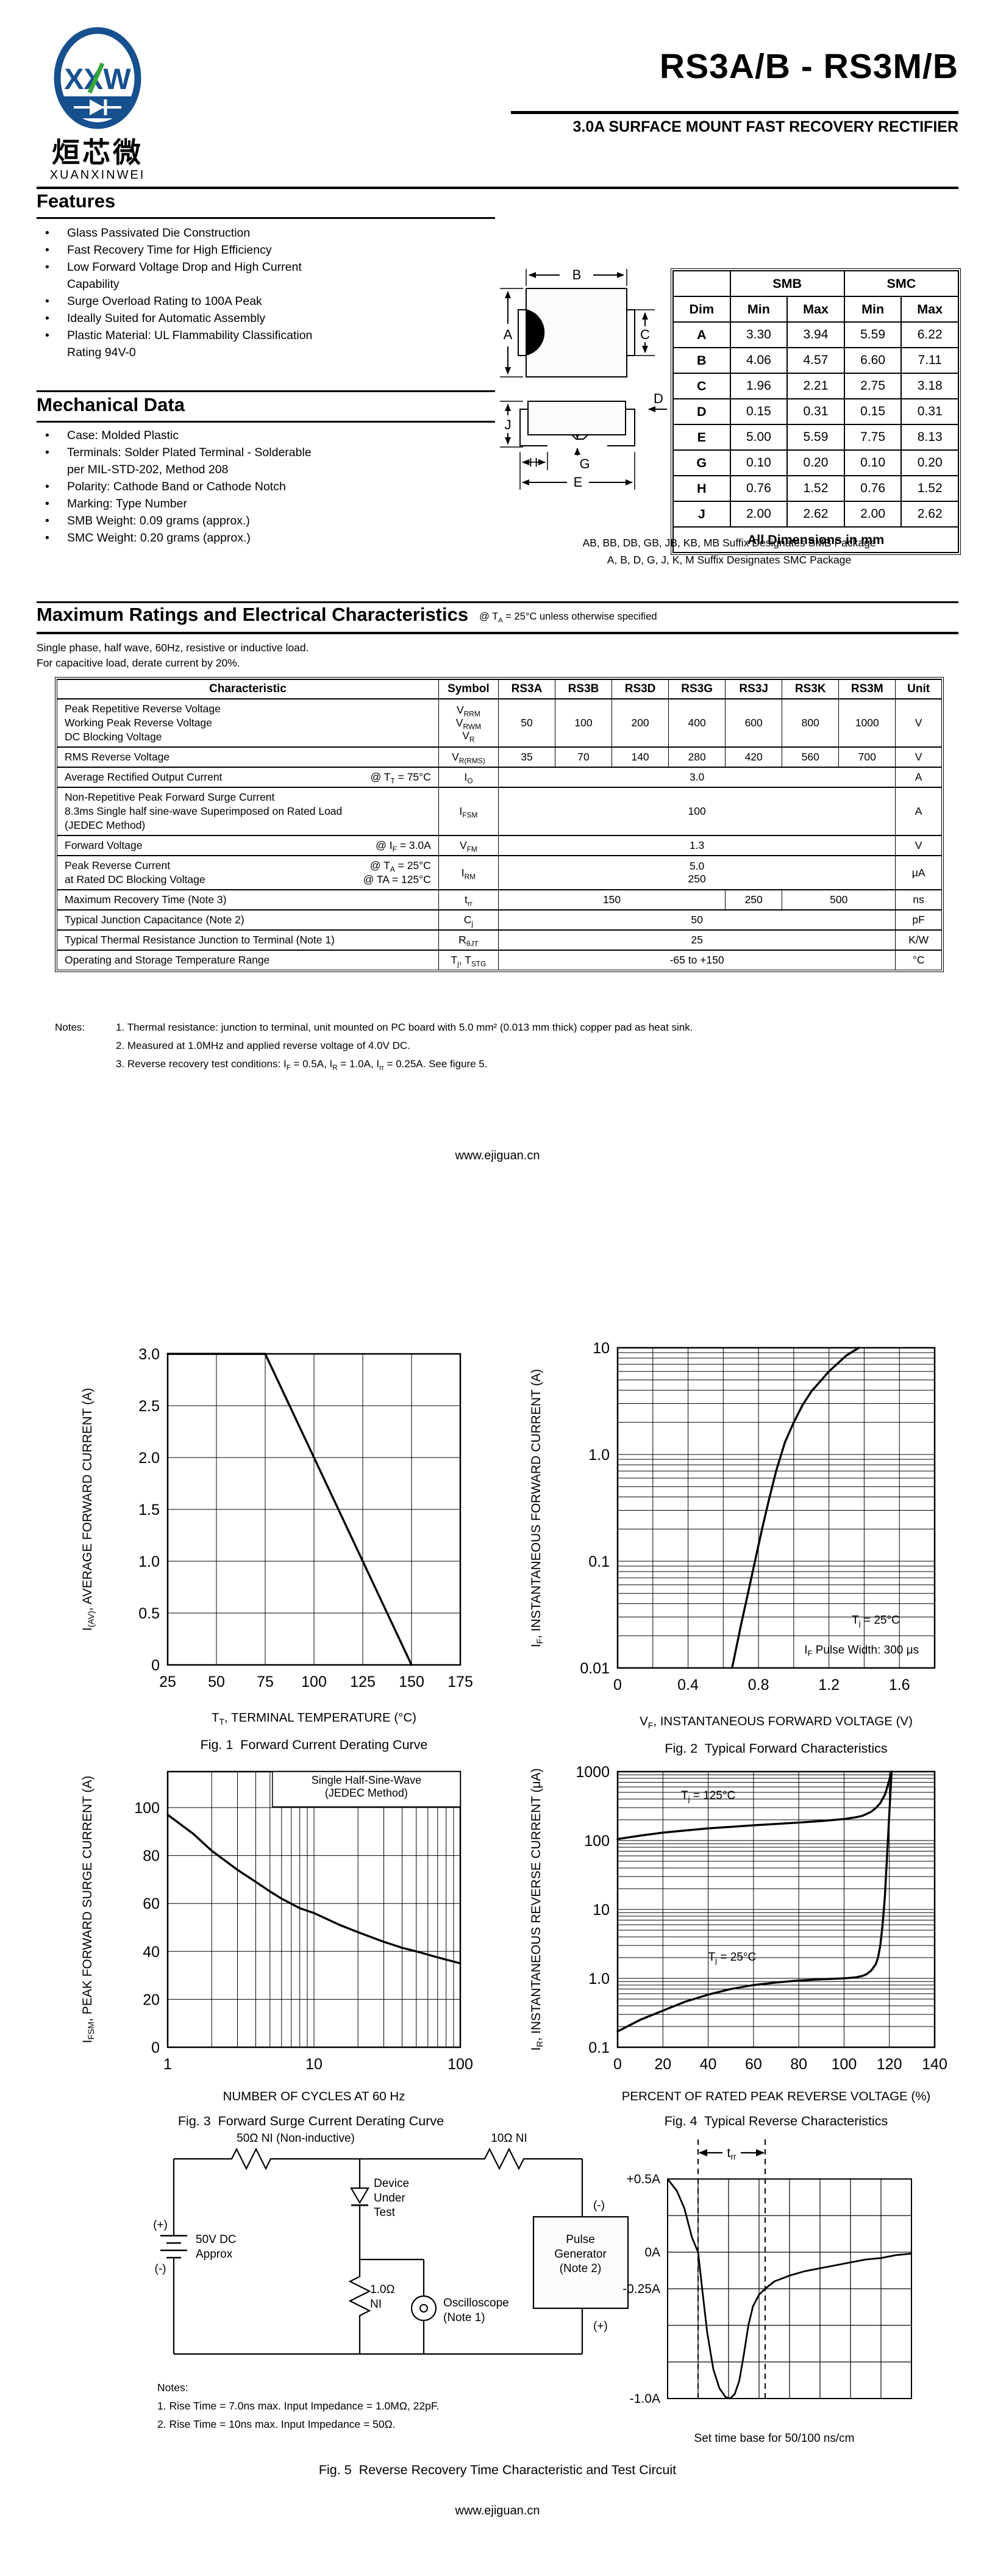 The image size is (995, 2576). I want to click on ratings-table-cell: 25, so click(697, 940).